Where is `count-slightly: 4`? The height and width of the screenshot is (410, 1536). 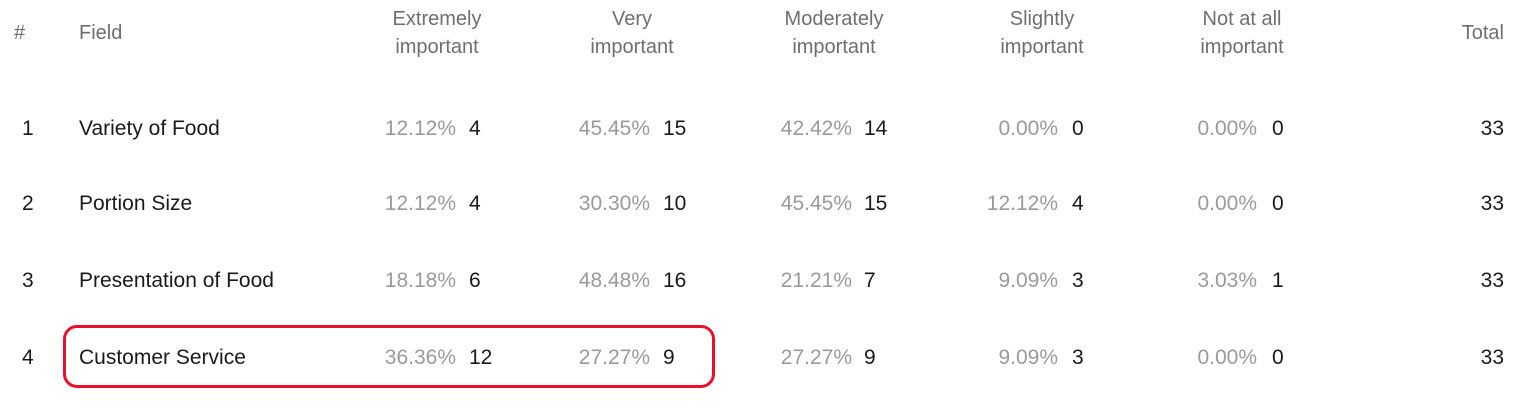 count-slightly: 4 is located at coordinates (1078, 203).